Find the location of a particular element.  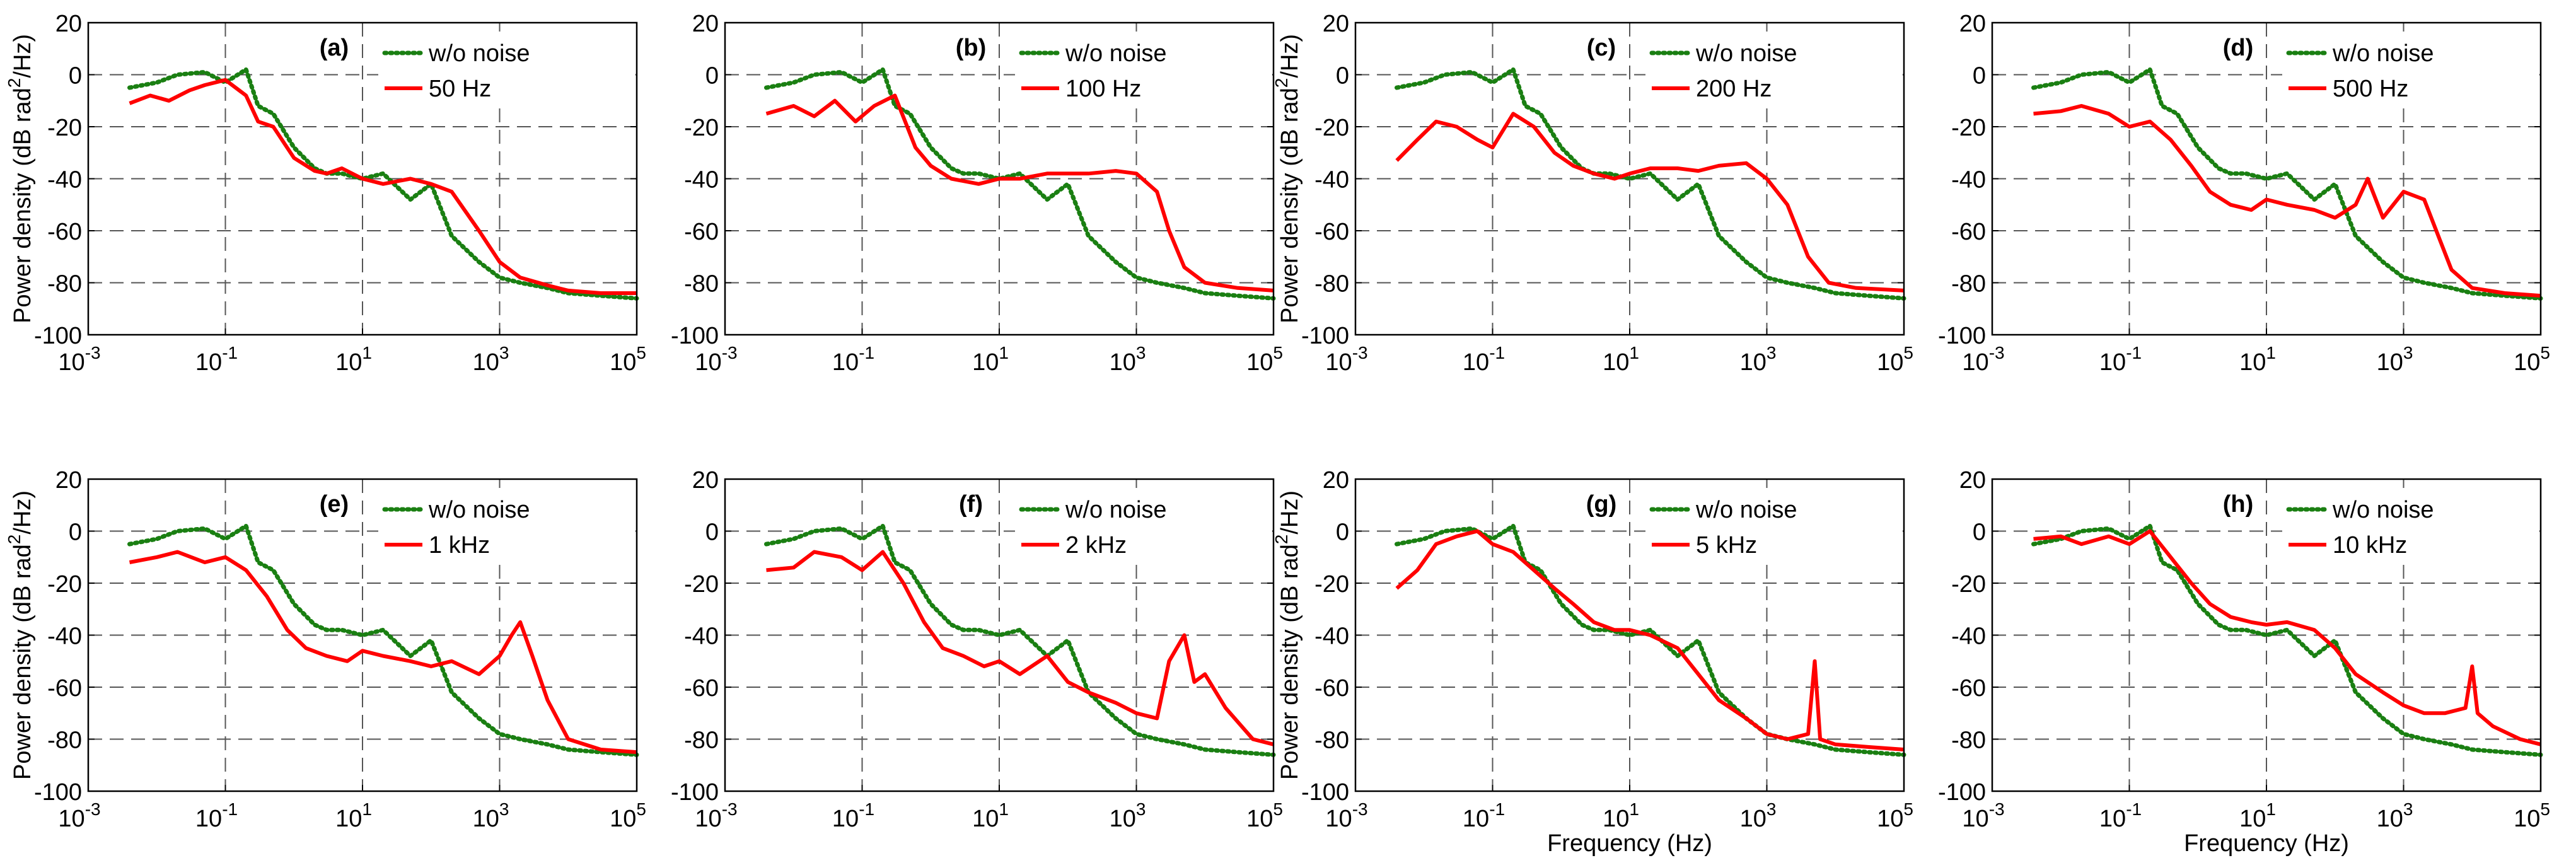

x-axis-label: Frequency (Hz) is located at coordinates (2267, 844).